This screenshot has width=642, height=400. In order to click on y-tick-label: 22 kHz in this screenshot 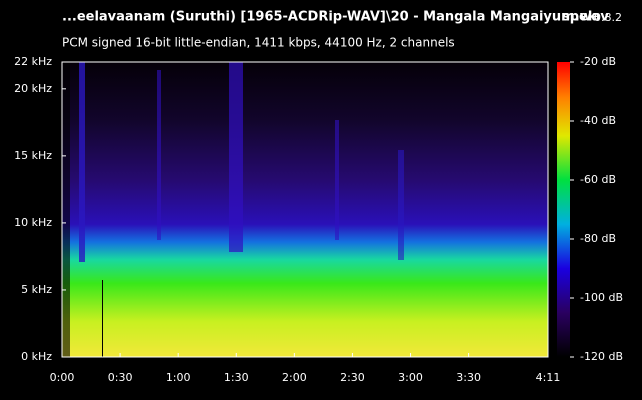, I will do `click(33, 61)`.